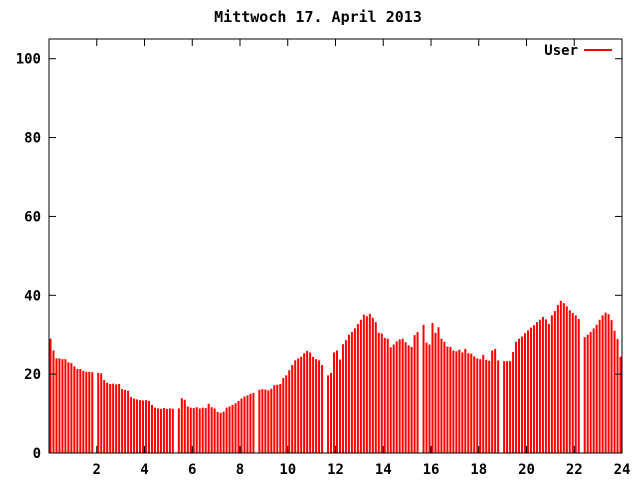 Image resolution: width=640 pixels, height=480 pixels. Describe the element at coordinates (561, 51) in the screenshot. I see `legend-label: User` at that location.